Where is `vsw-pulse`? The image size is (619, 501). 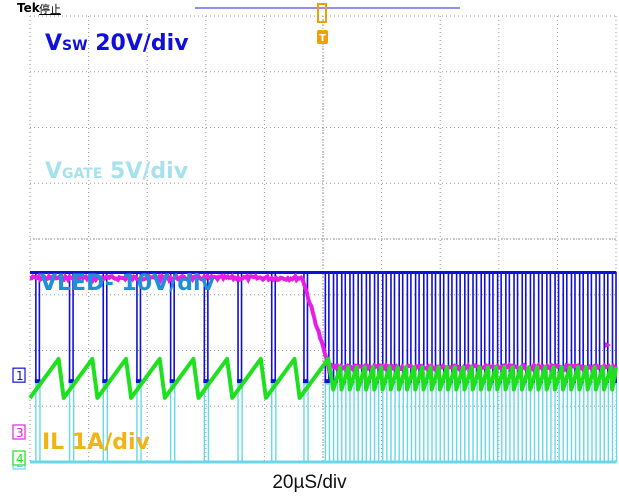 vsw-pulse is located at coordinates (240, 326).